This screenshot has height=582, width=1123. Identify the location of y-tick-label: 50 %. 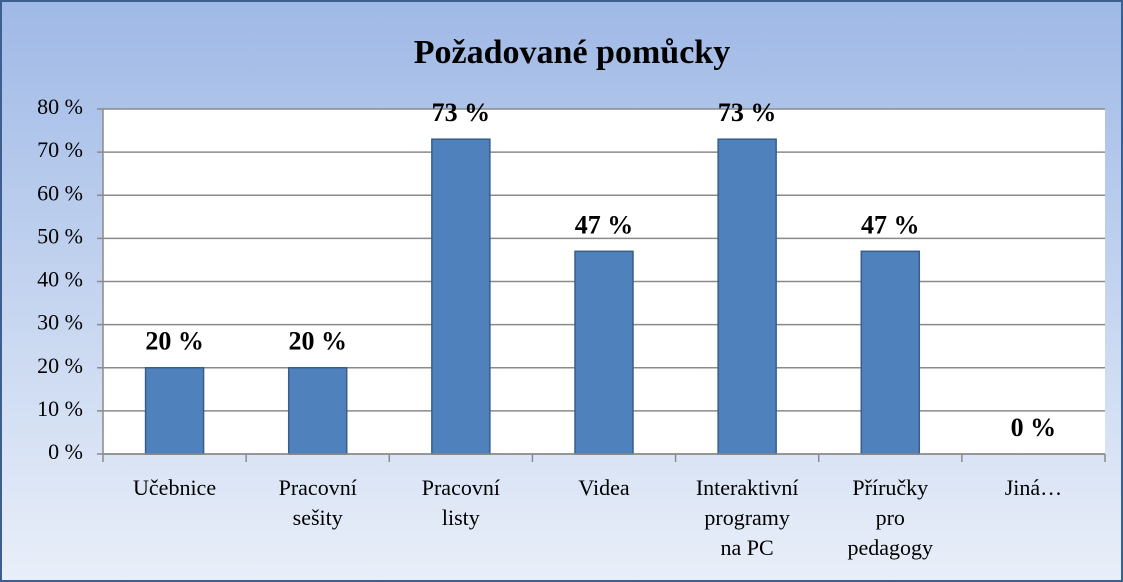
(60, 235).